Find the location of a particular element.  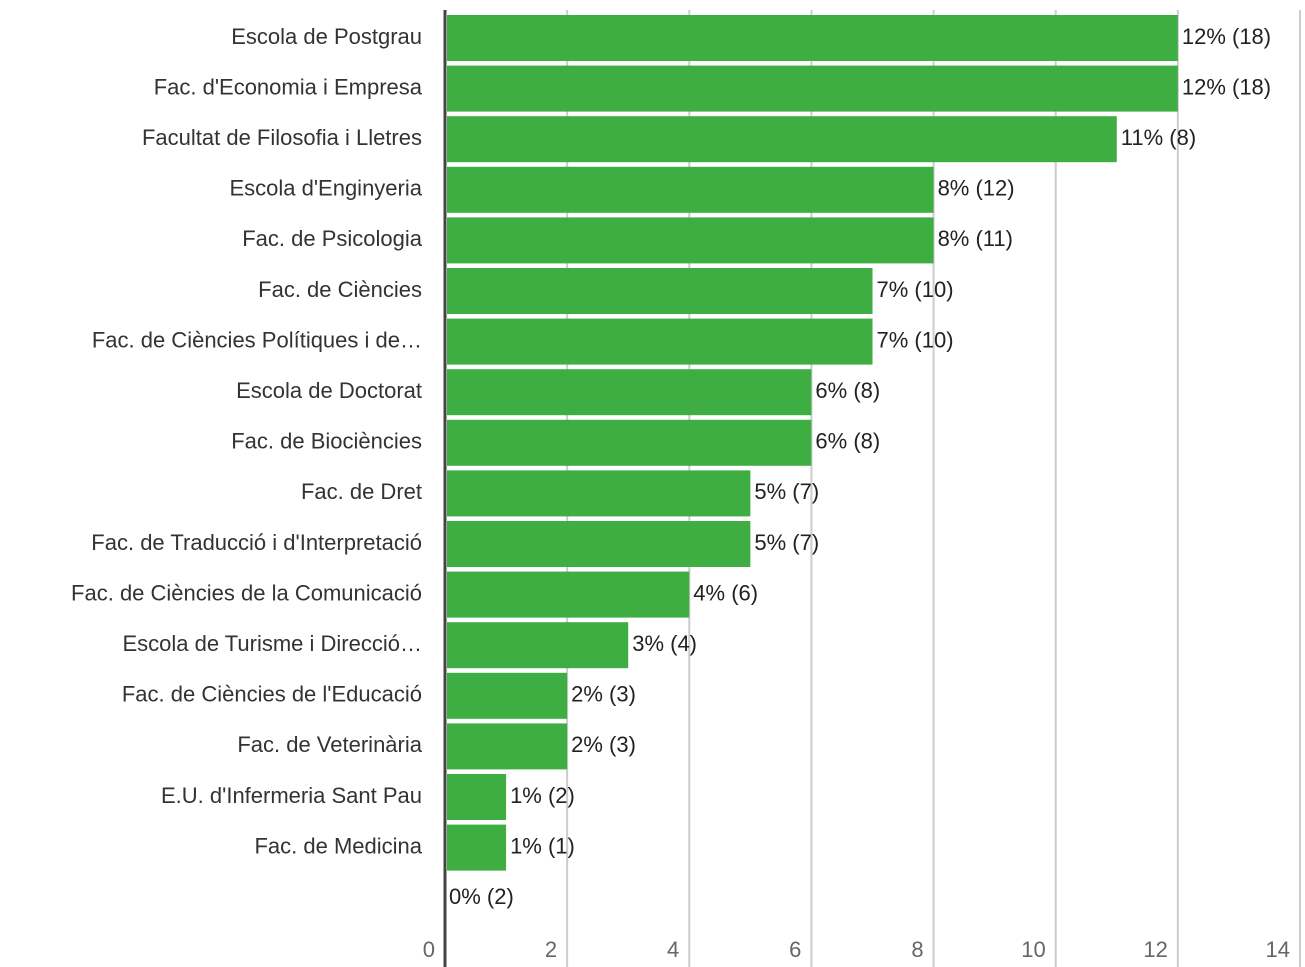

data-label: 0% (2) is located at coordinates (481, 896).